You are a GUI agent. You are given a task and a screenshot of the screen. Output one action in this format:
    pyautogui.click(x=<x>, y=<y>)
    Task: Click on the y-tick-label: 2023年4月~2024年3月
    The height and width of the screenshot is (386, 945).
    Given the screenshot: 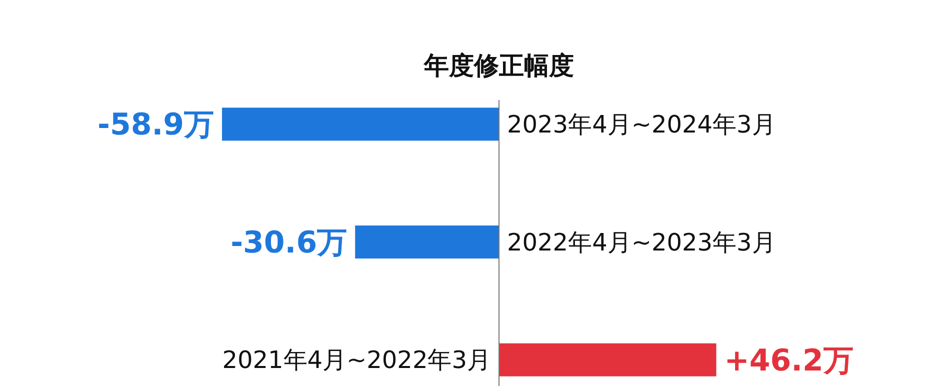 What is the action you would take?
    pyautogui.click(x=641, y=124)
    